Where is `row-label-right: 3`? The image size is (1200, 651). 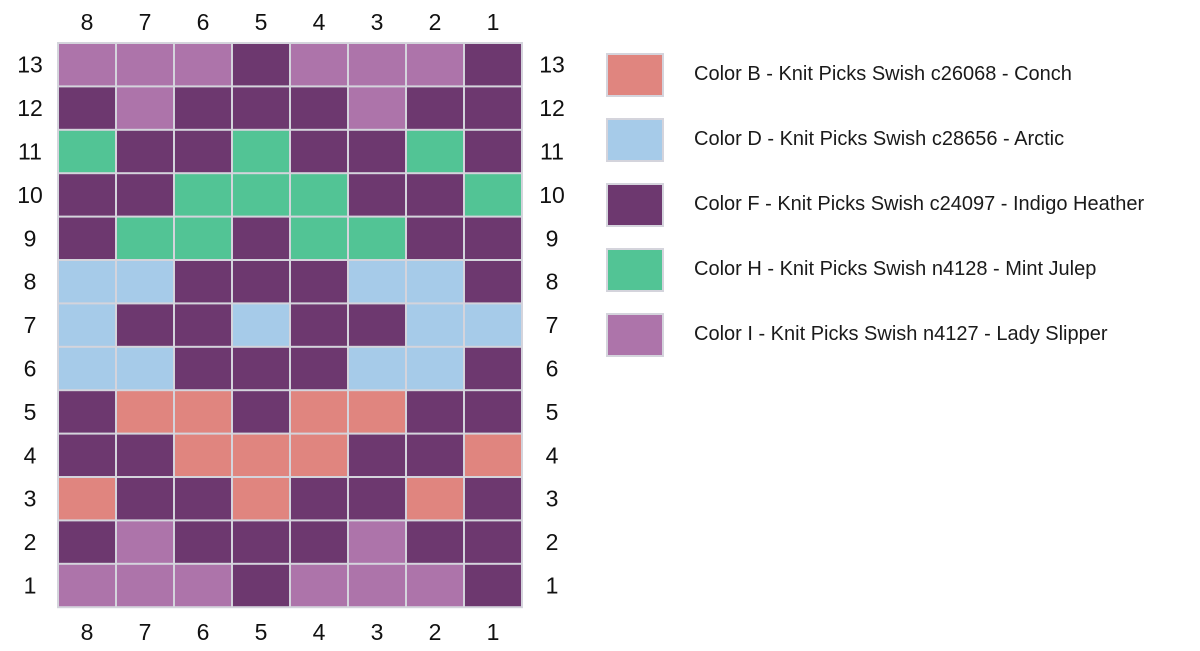 row-label-right: 3 is located at coordinates (552, 499).